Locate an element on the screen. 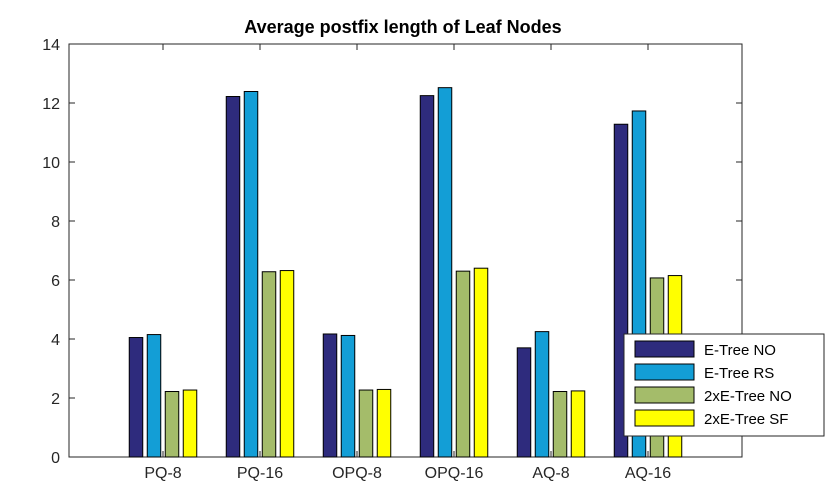 The height and width of the screenshot is (493, 830). legend-label: 2xE-Tree NO is located at coordinates (748, 396).